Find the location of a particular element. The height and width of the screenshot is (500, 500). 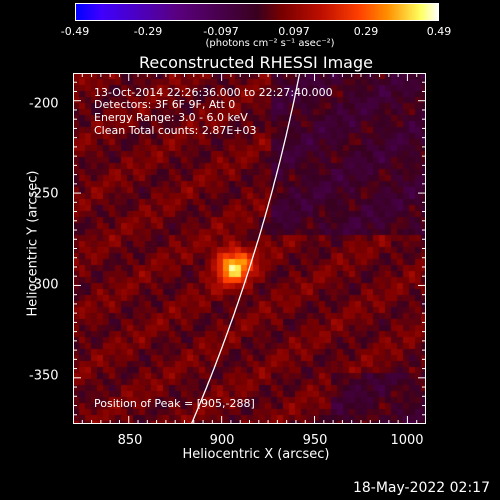

colorbar-tick: 0.29 is located at coordinates (366, 31).